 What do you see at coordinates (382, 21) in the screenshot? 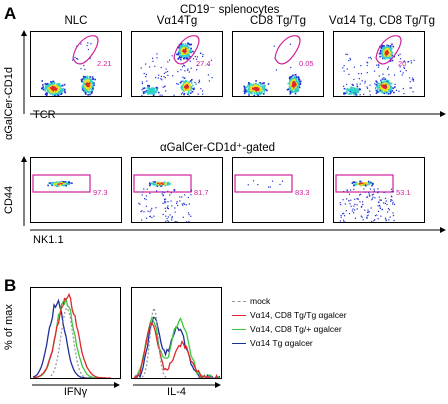
I see `column-title-4: Vα14 Tg, CD8 Tg/Tg` at bounding box center [382, 21].